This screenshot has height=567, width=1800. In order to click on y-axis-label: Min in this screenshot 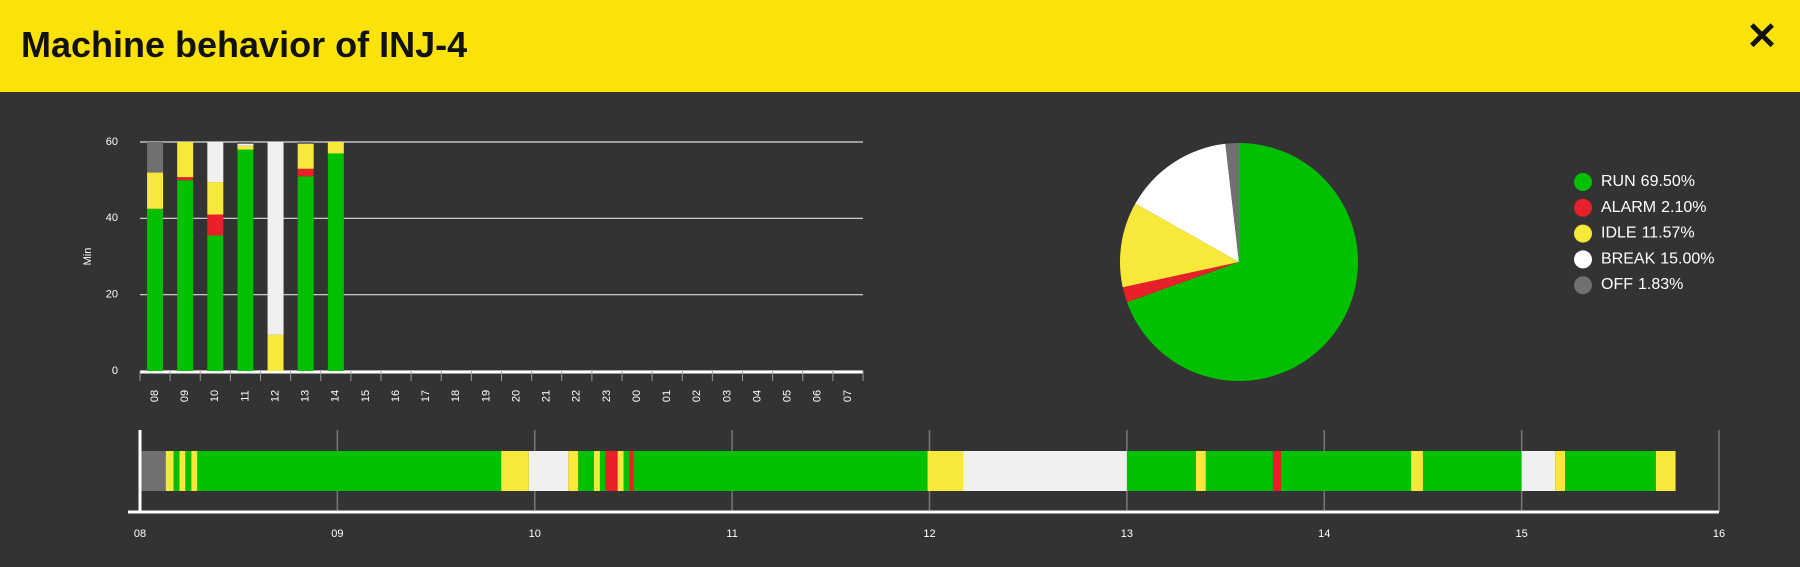, I will do `click(88, 257)`.